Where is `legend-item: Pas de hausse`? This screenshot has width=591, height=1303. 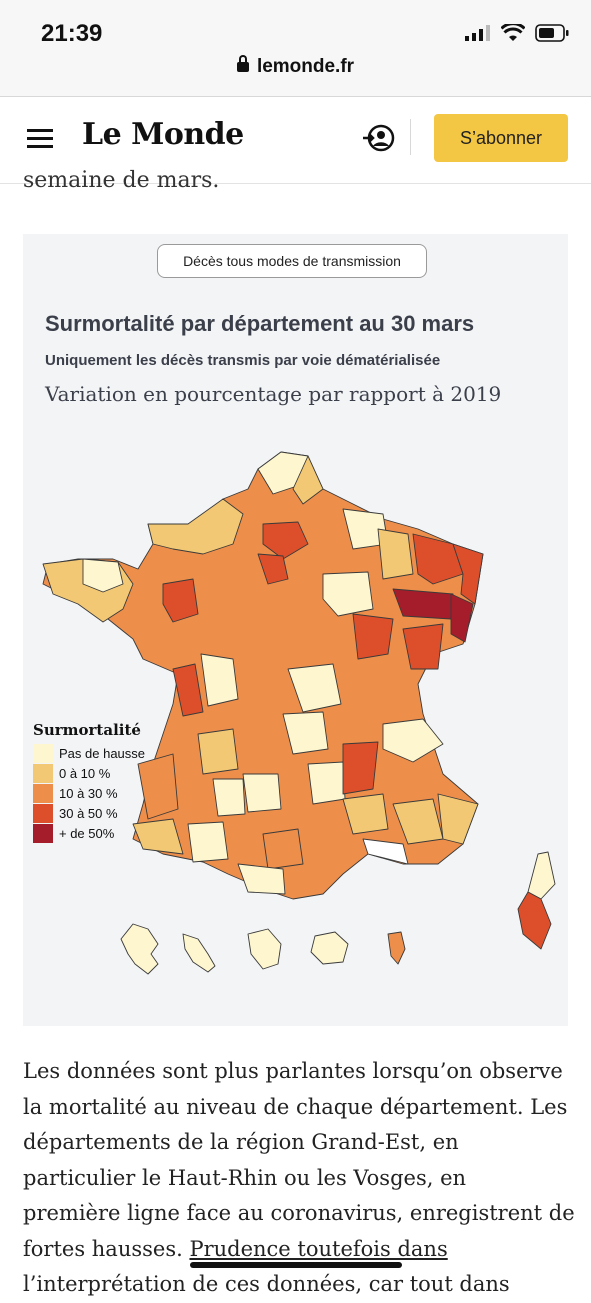
legend-item: Pas de hausse is located at coordinates (89, 753).